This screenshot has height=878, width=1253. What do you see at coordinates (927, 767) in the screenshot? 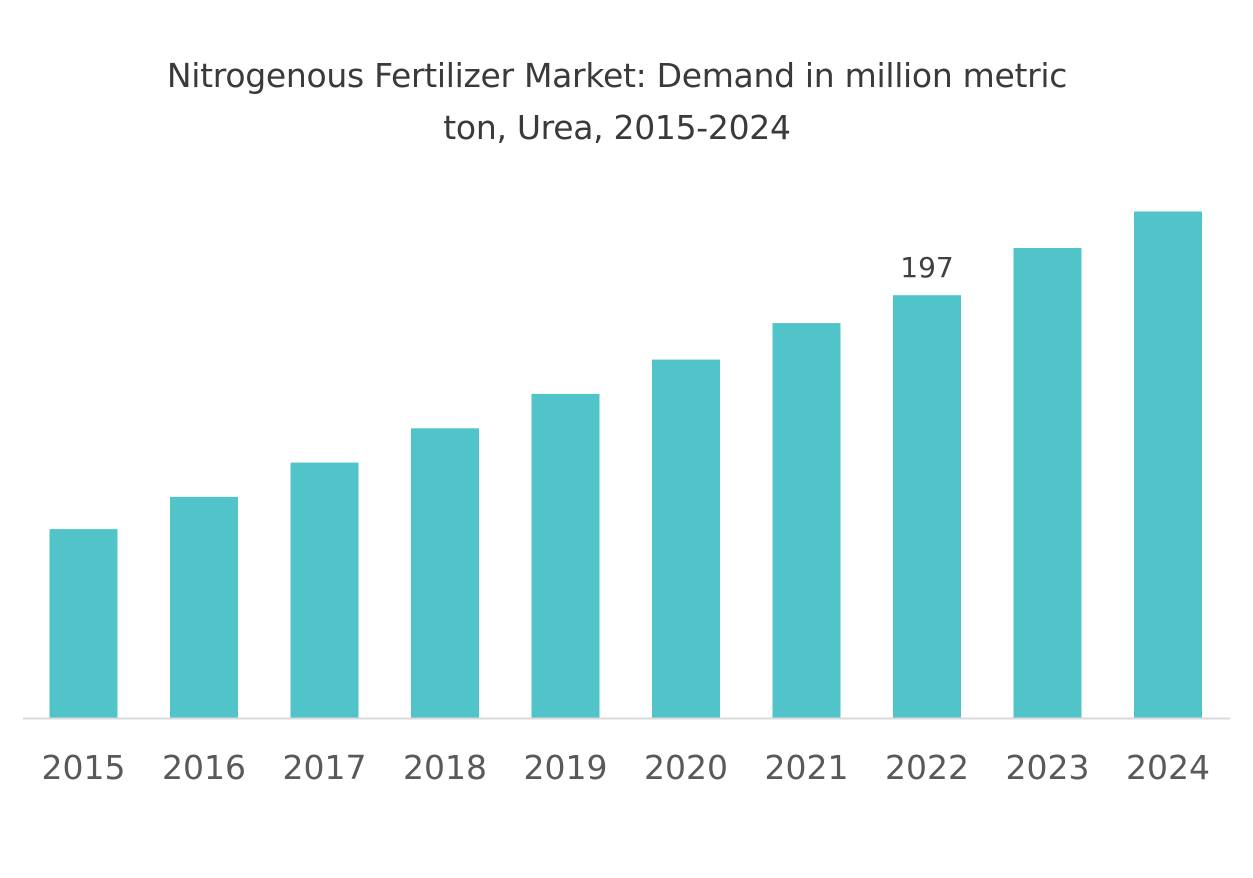
I see `x-tick-label-2022: 2022` at bounding box center [927, 767].